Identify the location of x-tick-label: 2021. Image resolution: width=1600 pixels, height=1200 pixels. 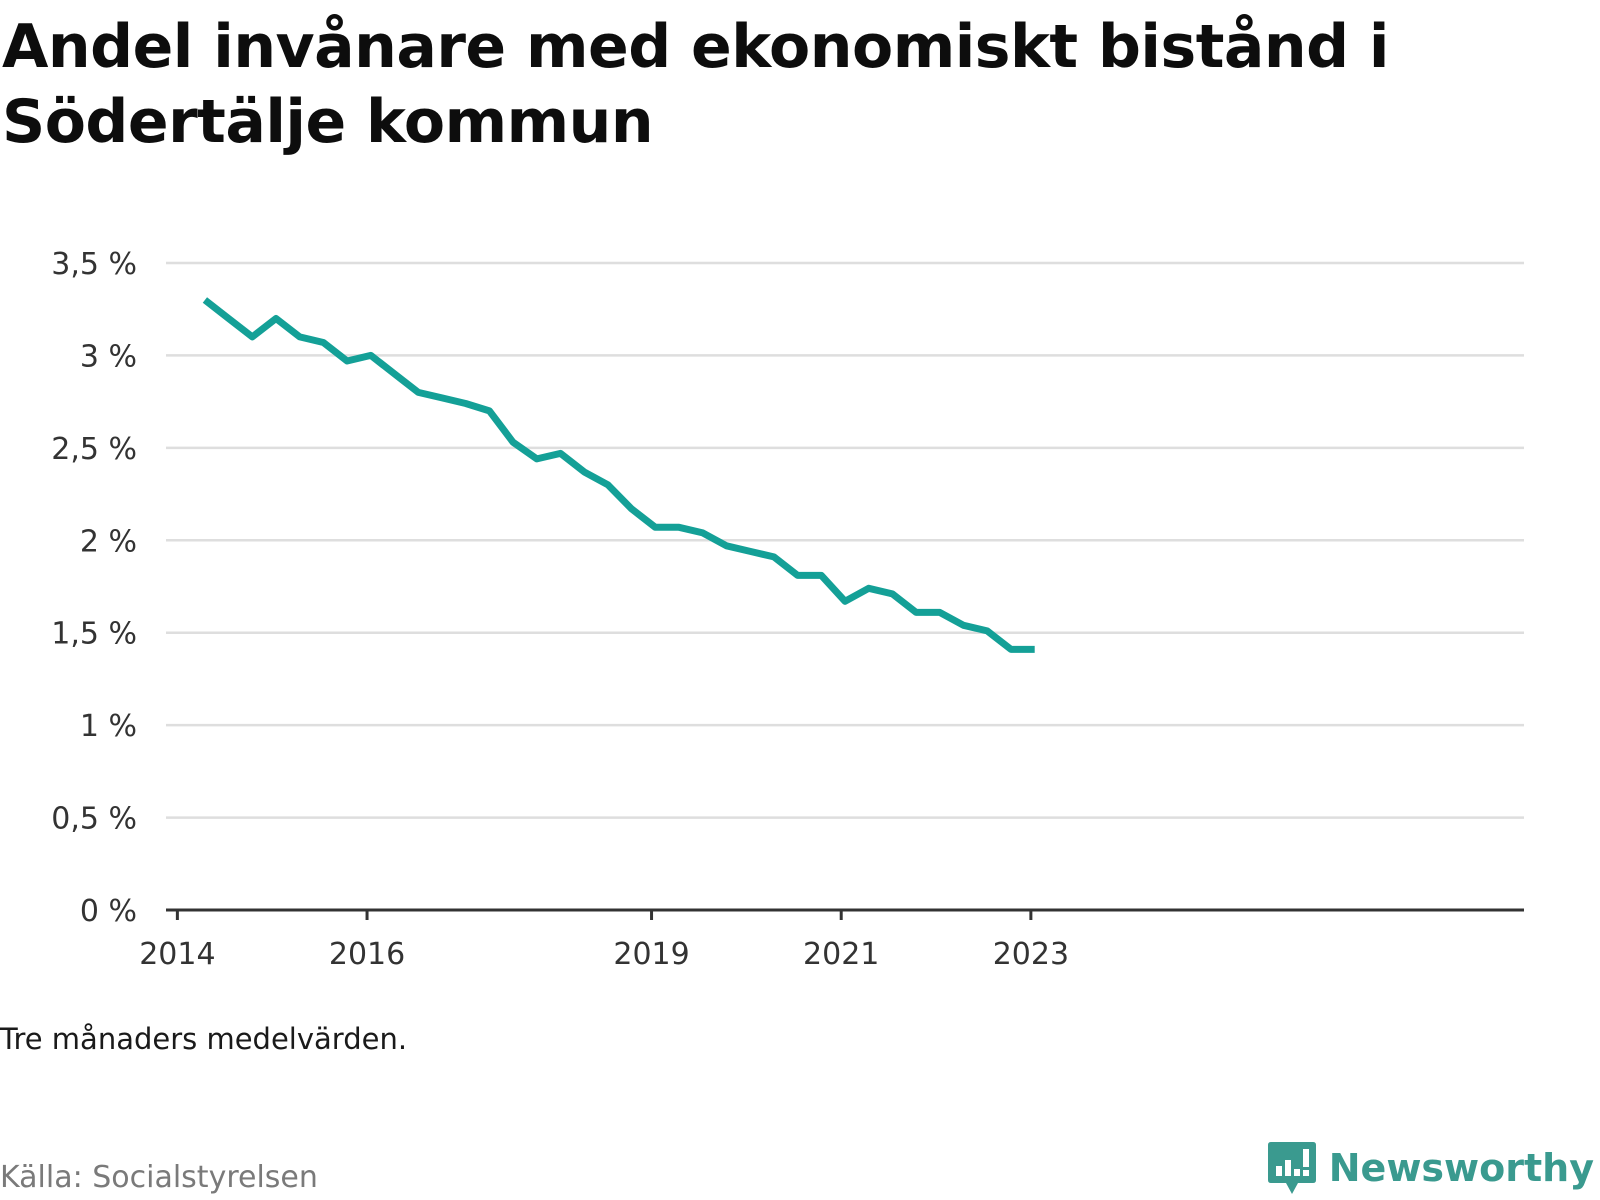
(841, 954).